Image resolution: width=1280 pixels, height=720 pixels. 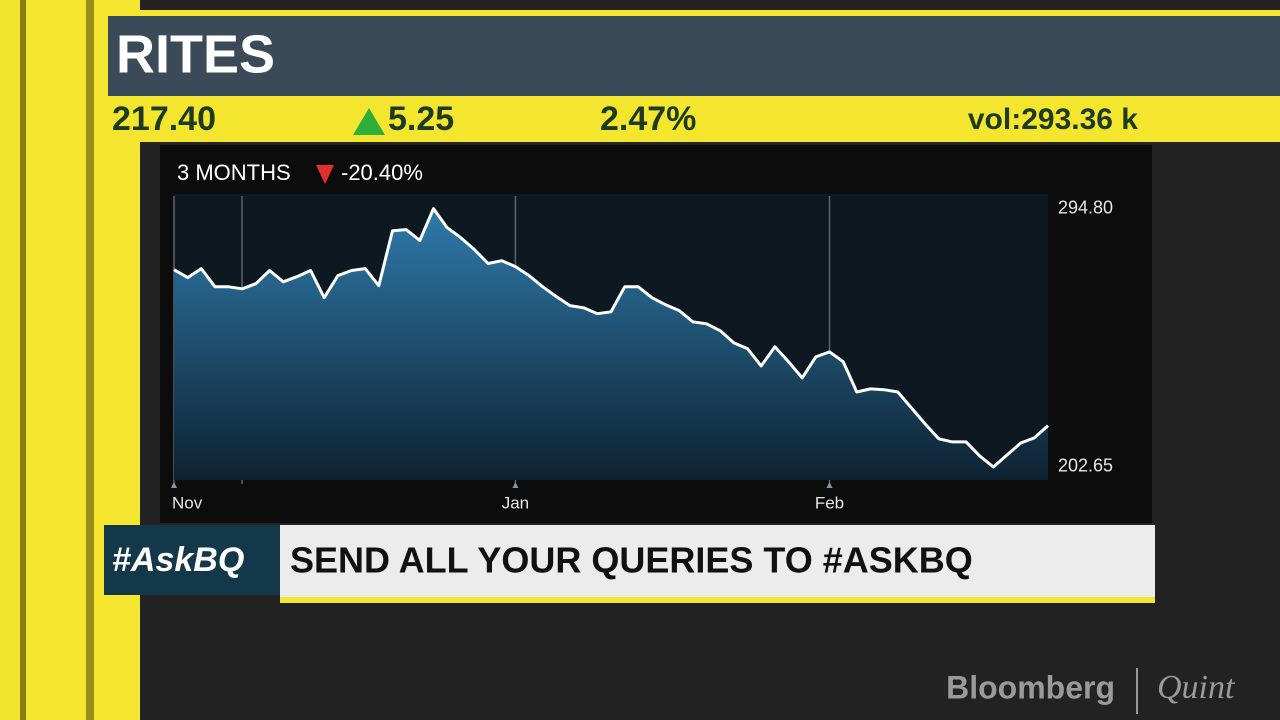 I want to click on banner-tag-box, so click(x=192, y=560).